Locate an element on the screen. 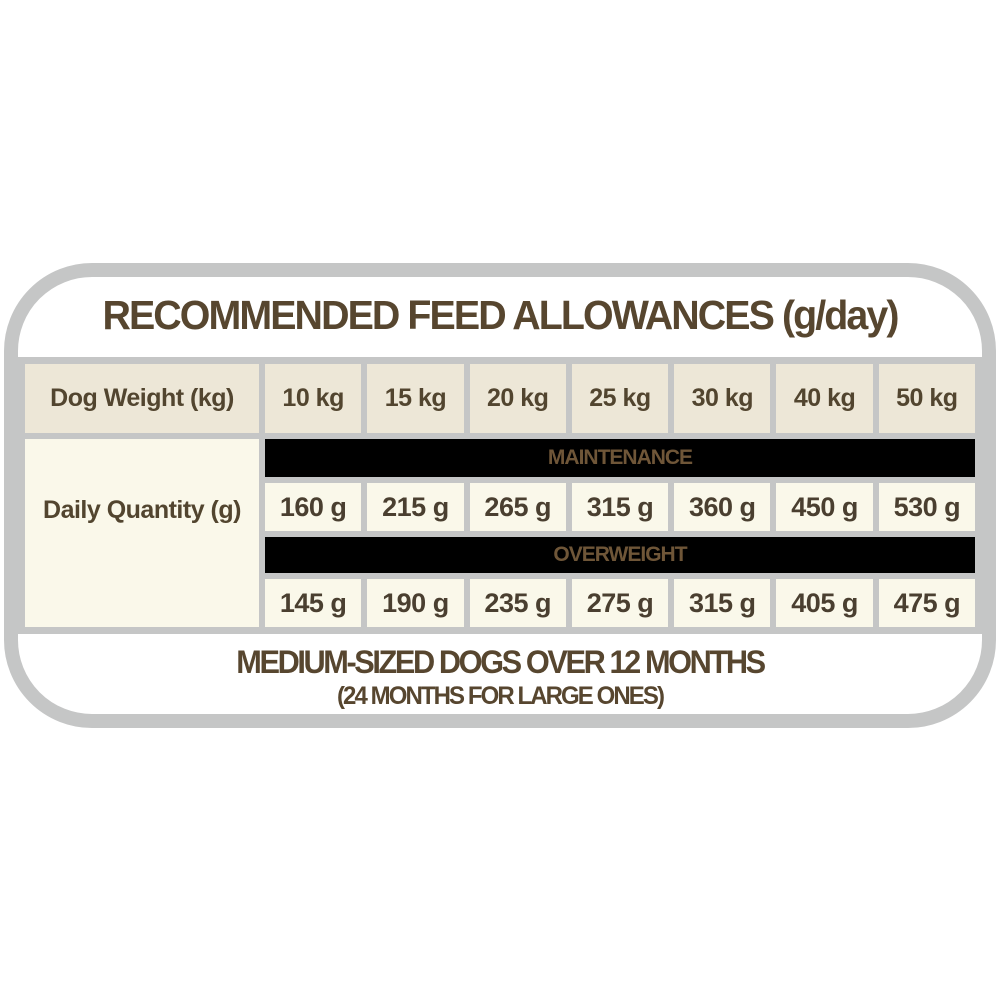  weight-column-header-10kg: 10 kg is located at coordinates (313, 398).